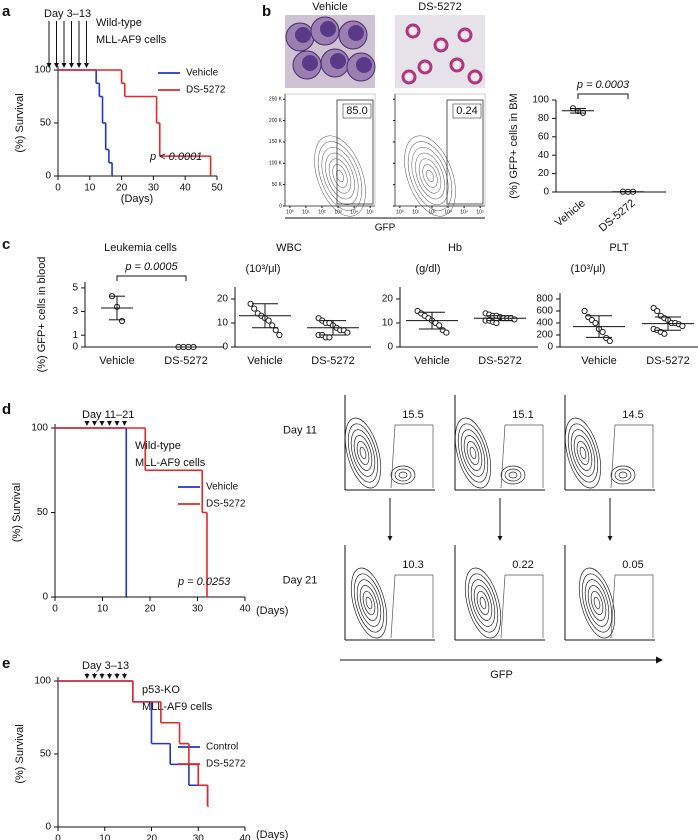 Image resolution: width=698 pixels, height=840 pixels. I want to click on gate-value: 0.24, so click(466, 111).